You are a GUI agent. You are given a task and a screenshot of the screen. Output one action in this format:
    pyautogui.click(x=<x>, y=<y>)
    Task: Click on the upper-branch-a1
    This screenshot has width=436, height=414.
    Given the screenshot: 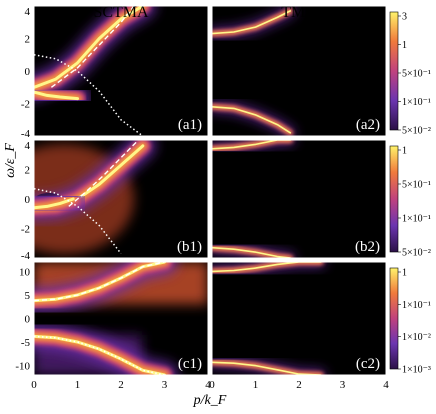 What is the action you would take?
    pyautogui.click(x=95, y=53)
    